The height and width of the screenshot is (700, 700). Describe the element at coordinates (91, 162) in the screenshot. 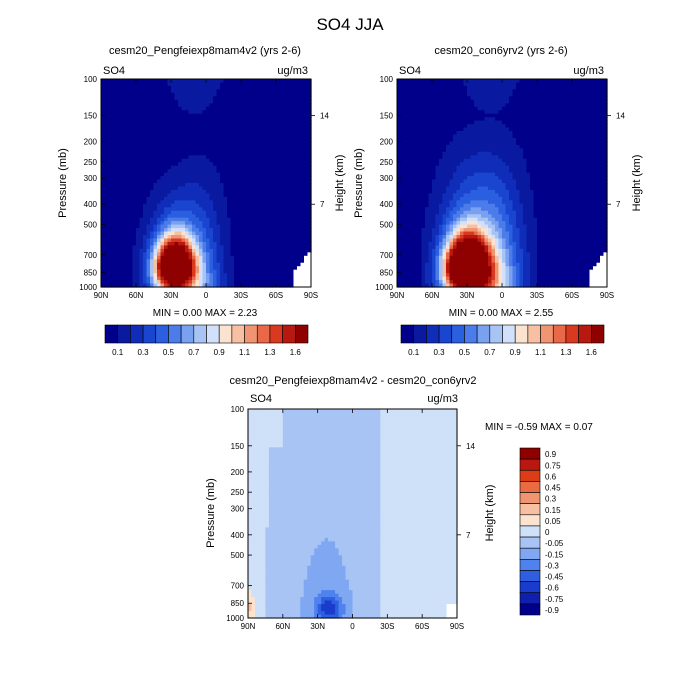

I see `y-tick-label: 250` at that location.